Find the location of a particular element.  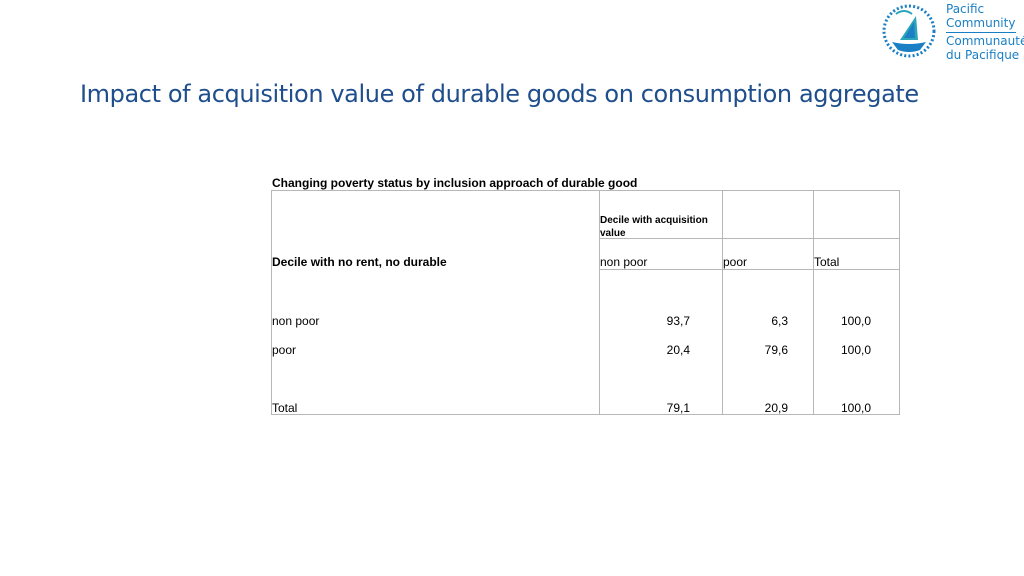

row-label-non-poor: non poor is located at coordinates (296, 321).